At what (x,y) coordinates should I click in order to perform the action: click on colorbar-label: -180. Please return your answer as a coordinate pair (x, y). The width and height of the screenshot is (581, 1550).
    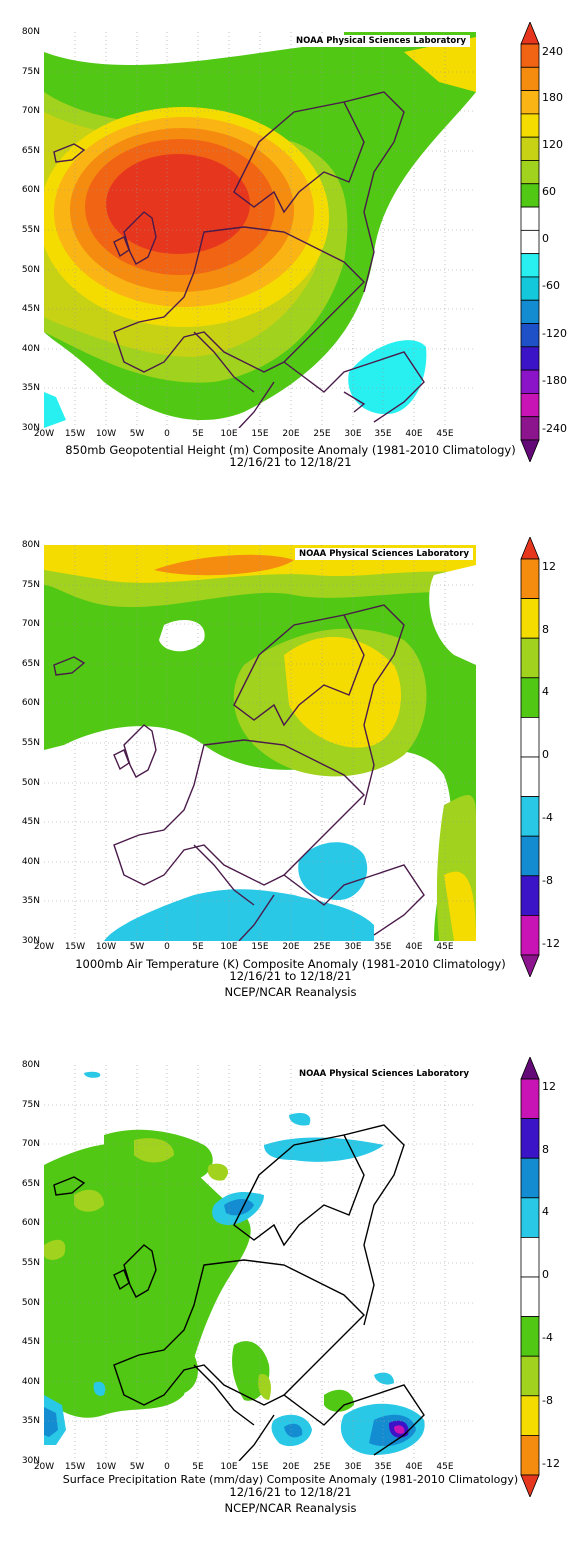
    Looking at the image, I should click on (554, 380).